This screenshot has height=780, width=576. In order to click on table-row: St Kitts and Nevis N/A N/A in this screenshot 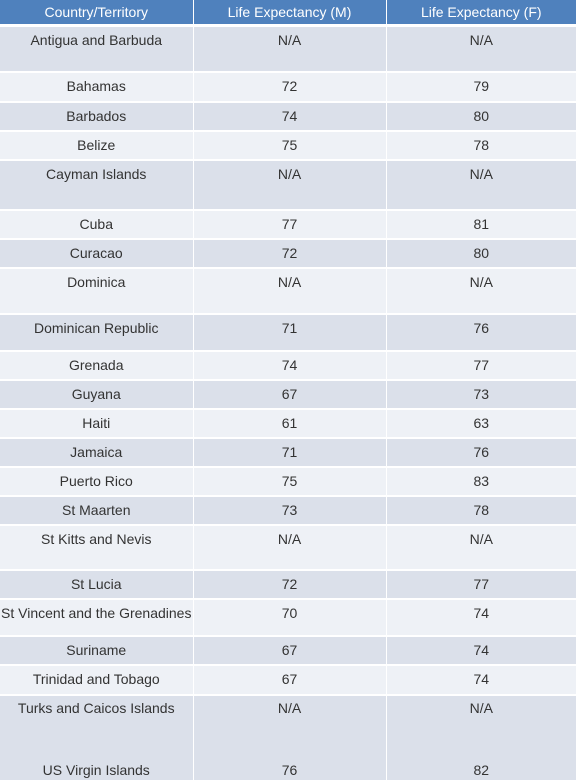, I will do `click(288, 547)`.